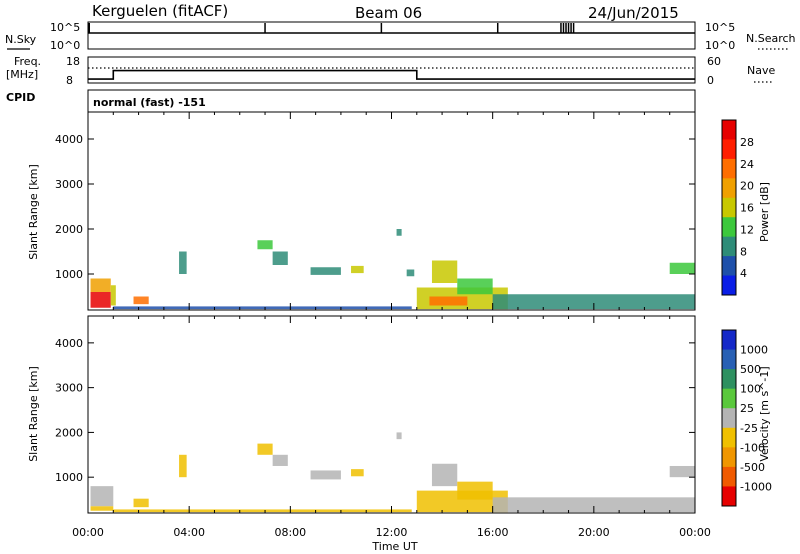 The image size is (800, 554). I want to click on velocity-ytick-2: 3000, so click(69, 388).